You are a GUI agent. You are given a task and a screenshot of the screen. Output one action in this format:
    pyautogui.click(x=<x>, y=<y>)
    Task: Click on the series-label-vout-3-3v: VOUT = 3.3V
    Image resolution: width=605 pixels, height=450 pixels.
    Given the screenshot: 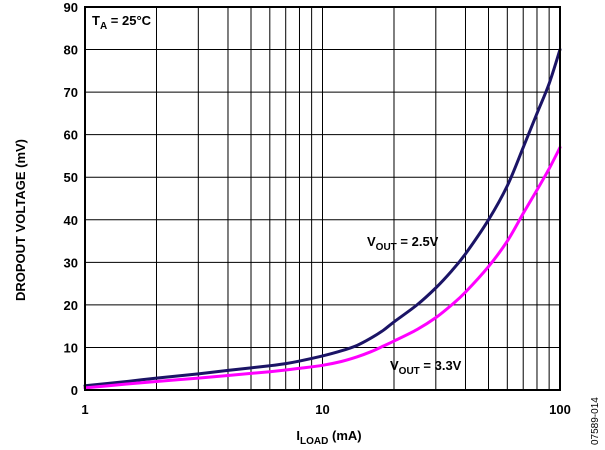 What is the action you would take?
    pyautogui.click(x=426, y=367)
    